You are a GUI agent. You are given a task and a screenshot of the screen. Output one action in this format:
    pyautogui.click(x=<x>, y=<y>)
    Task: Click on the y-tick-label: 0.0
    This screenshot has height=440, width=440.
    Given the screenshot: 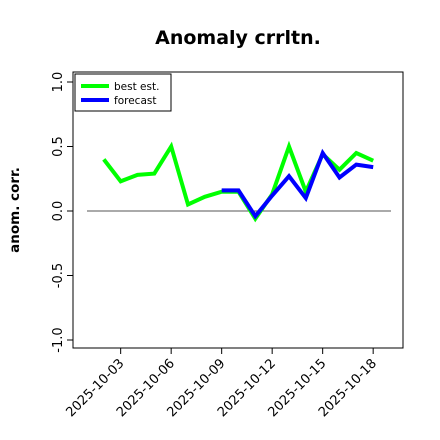 What is the action you would take?
    pyautogui.click(x=58, y=211)
    